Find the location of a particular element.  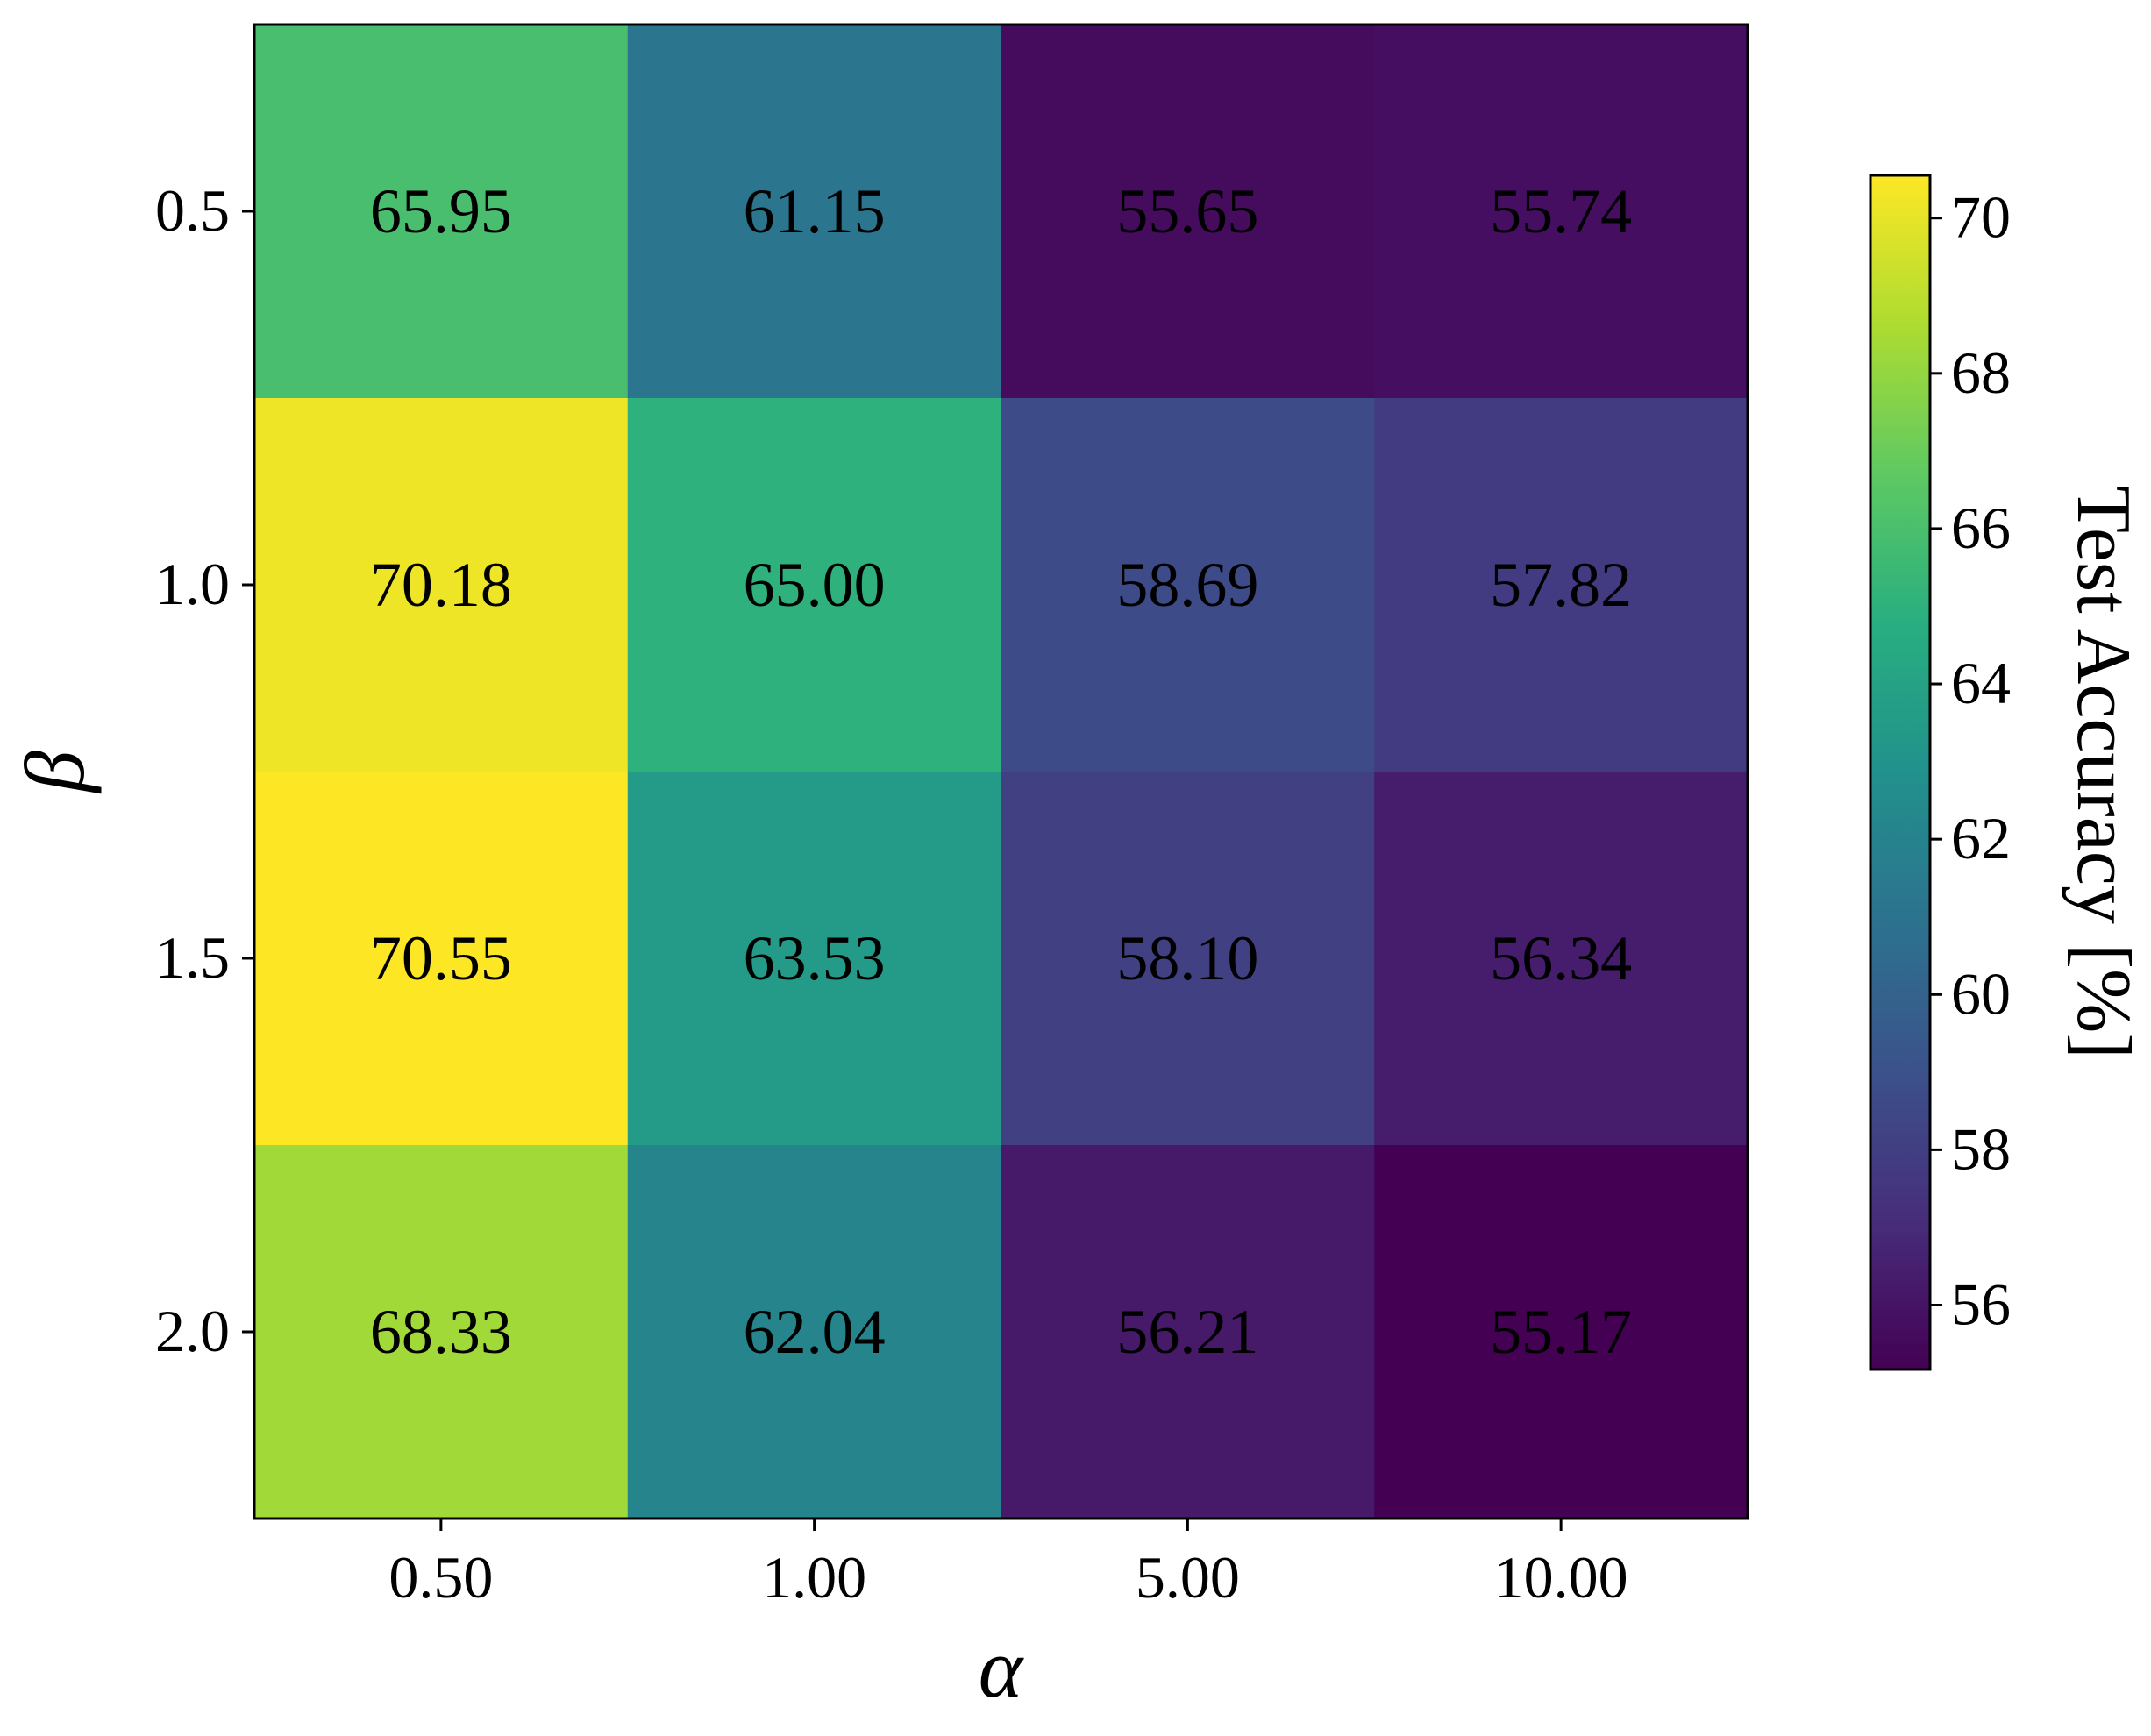

cell-value-label: 56.21 is located at coordinates (1187, 1332).